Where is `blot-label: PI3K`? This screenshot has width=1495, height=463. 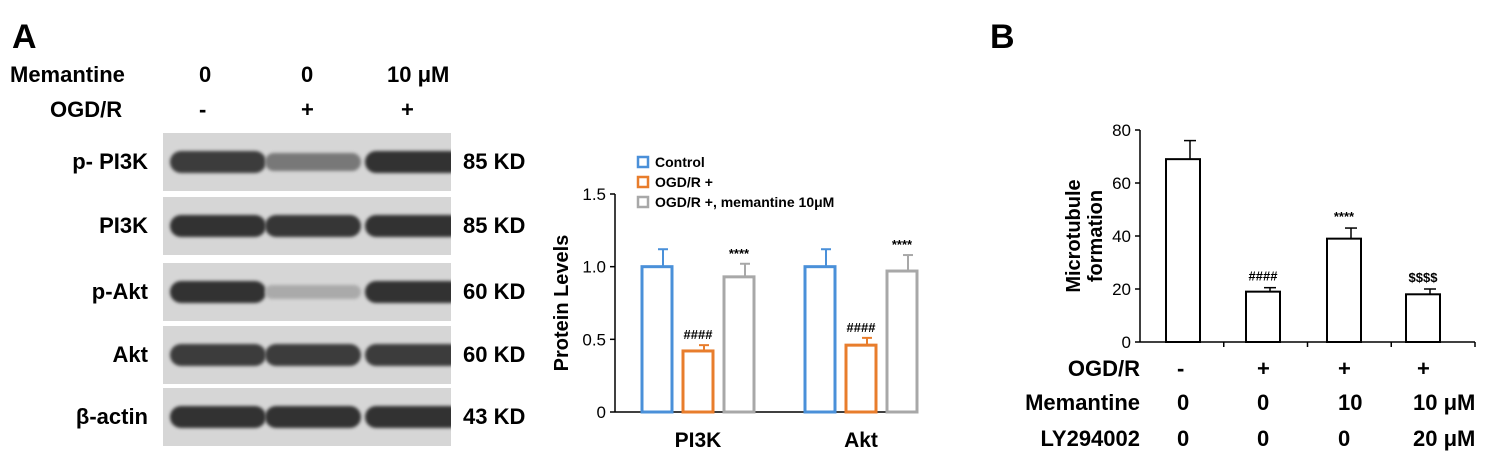
blot-label: PI3K is located at coordinates (123, 225).